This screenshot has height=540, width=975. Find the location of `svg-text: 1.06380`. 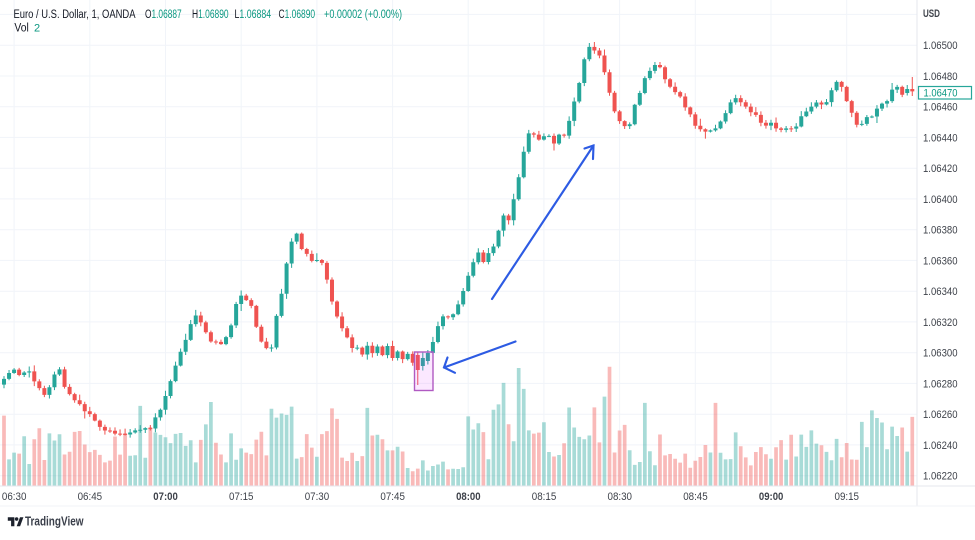

svg-text: 1.06380 is located at coordinates (940, 231).